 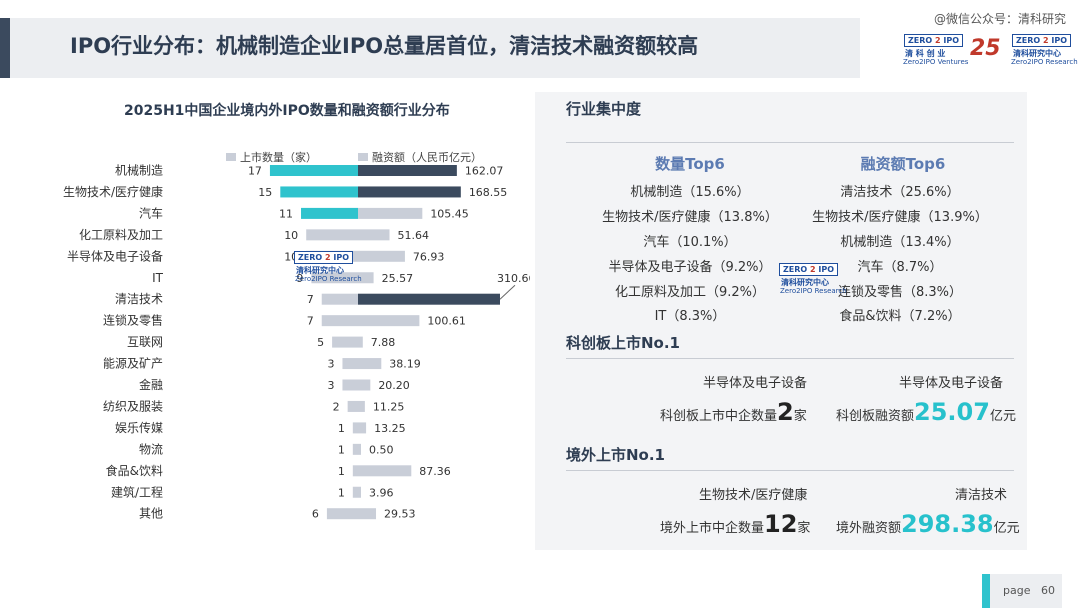 What do you see at coordinates (719, 416) in the screenshot?
I see `star-count-prefix: 科创板上市中企数量` at bounding box center [719, 416].